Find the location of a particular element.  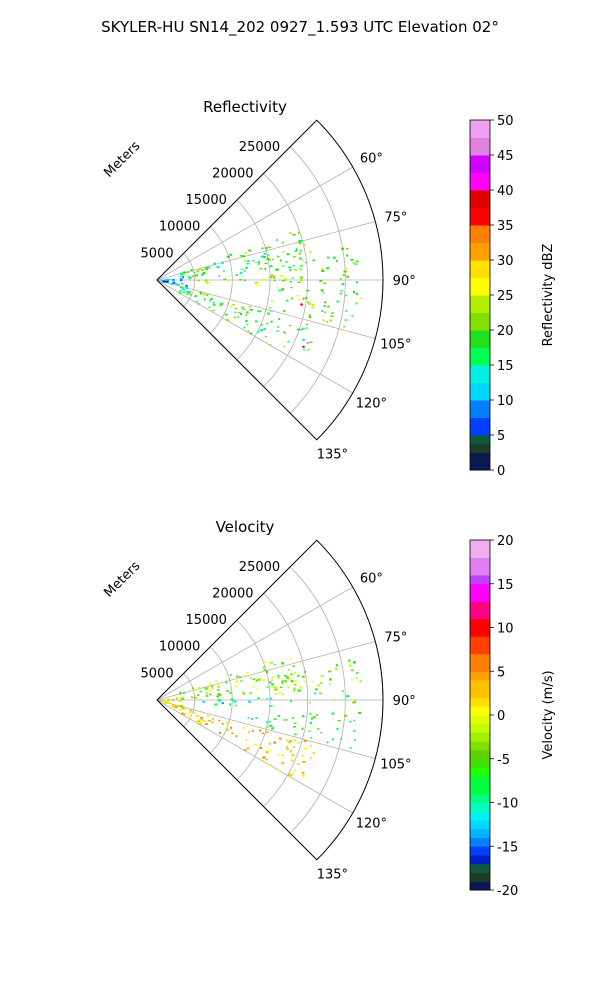

radial-axis-label: Meters is located at coordinates (122, 579).